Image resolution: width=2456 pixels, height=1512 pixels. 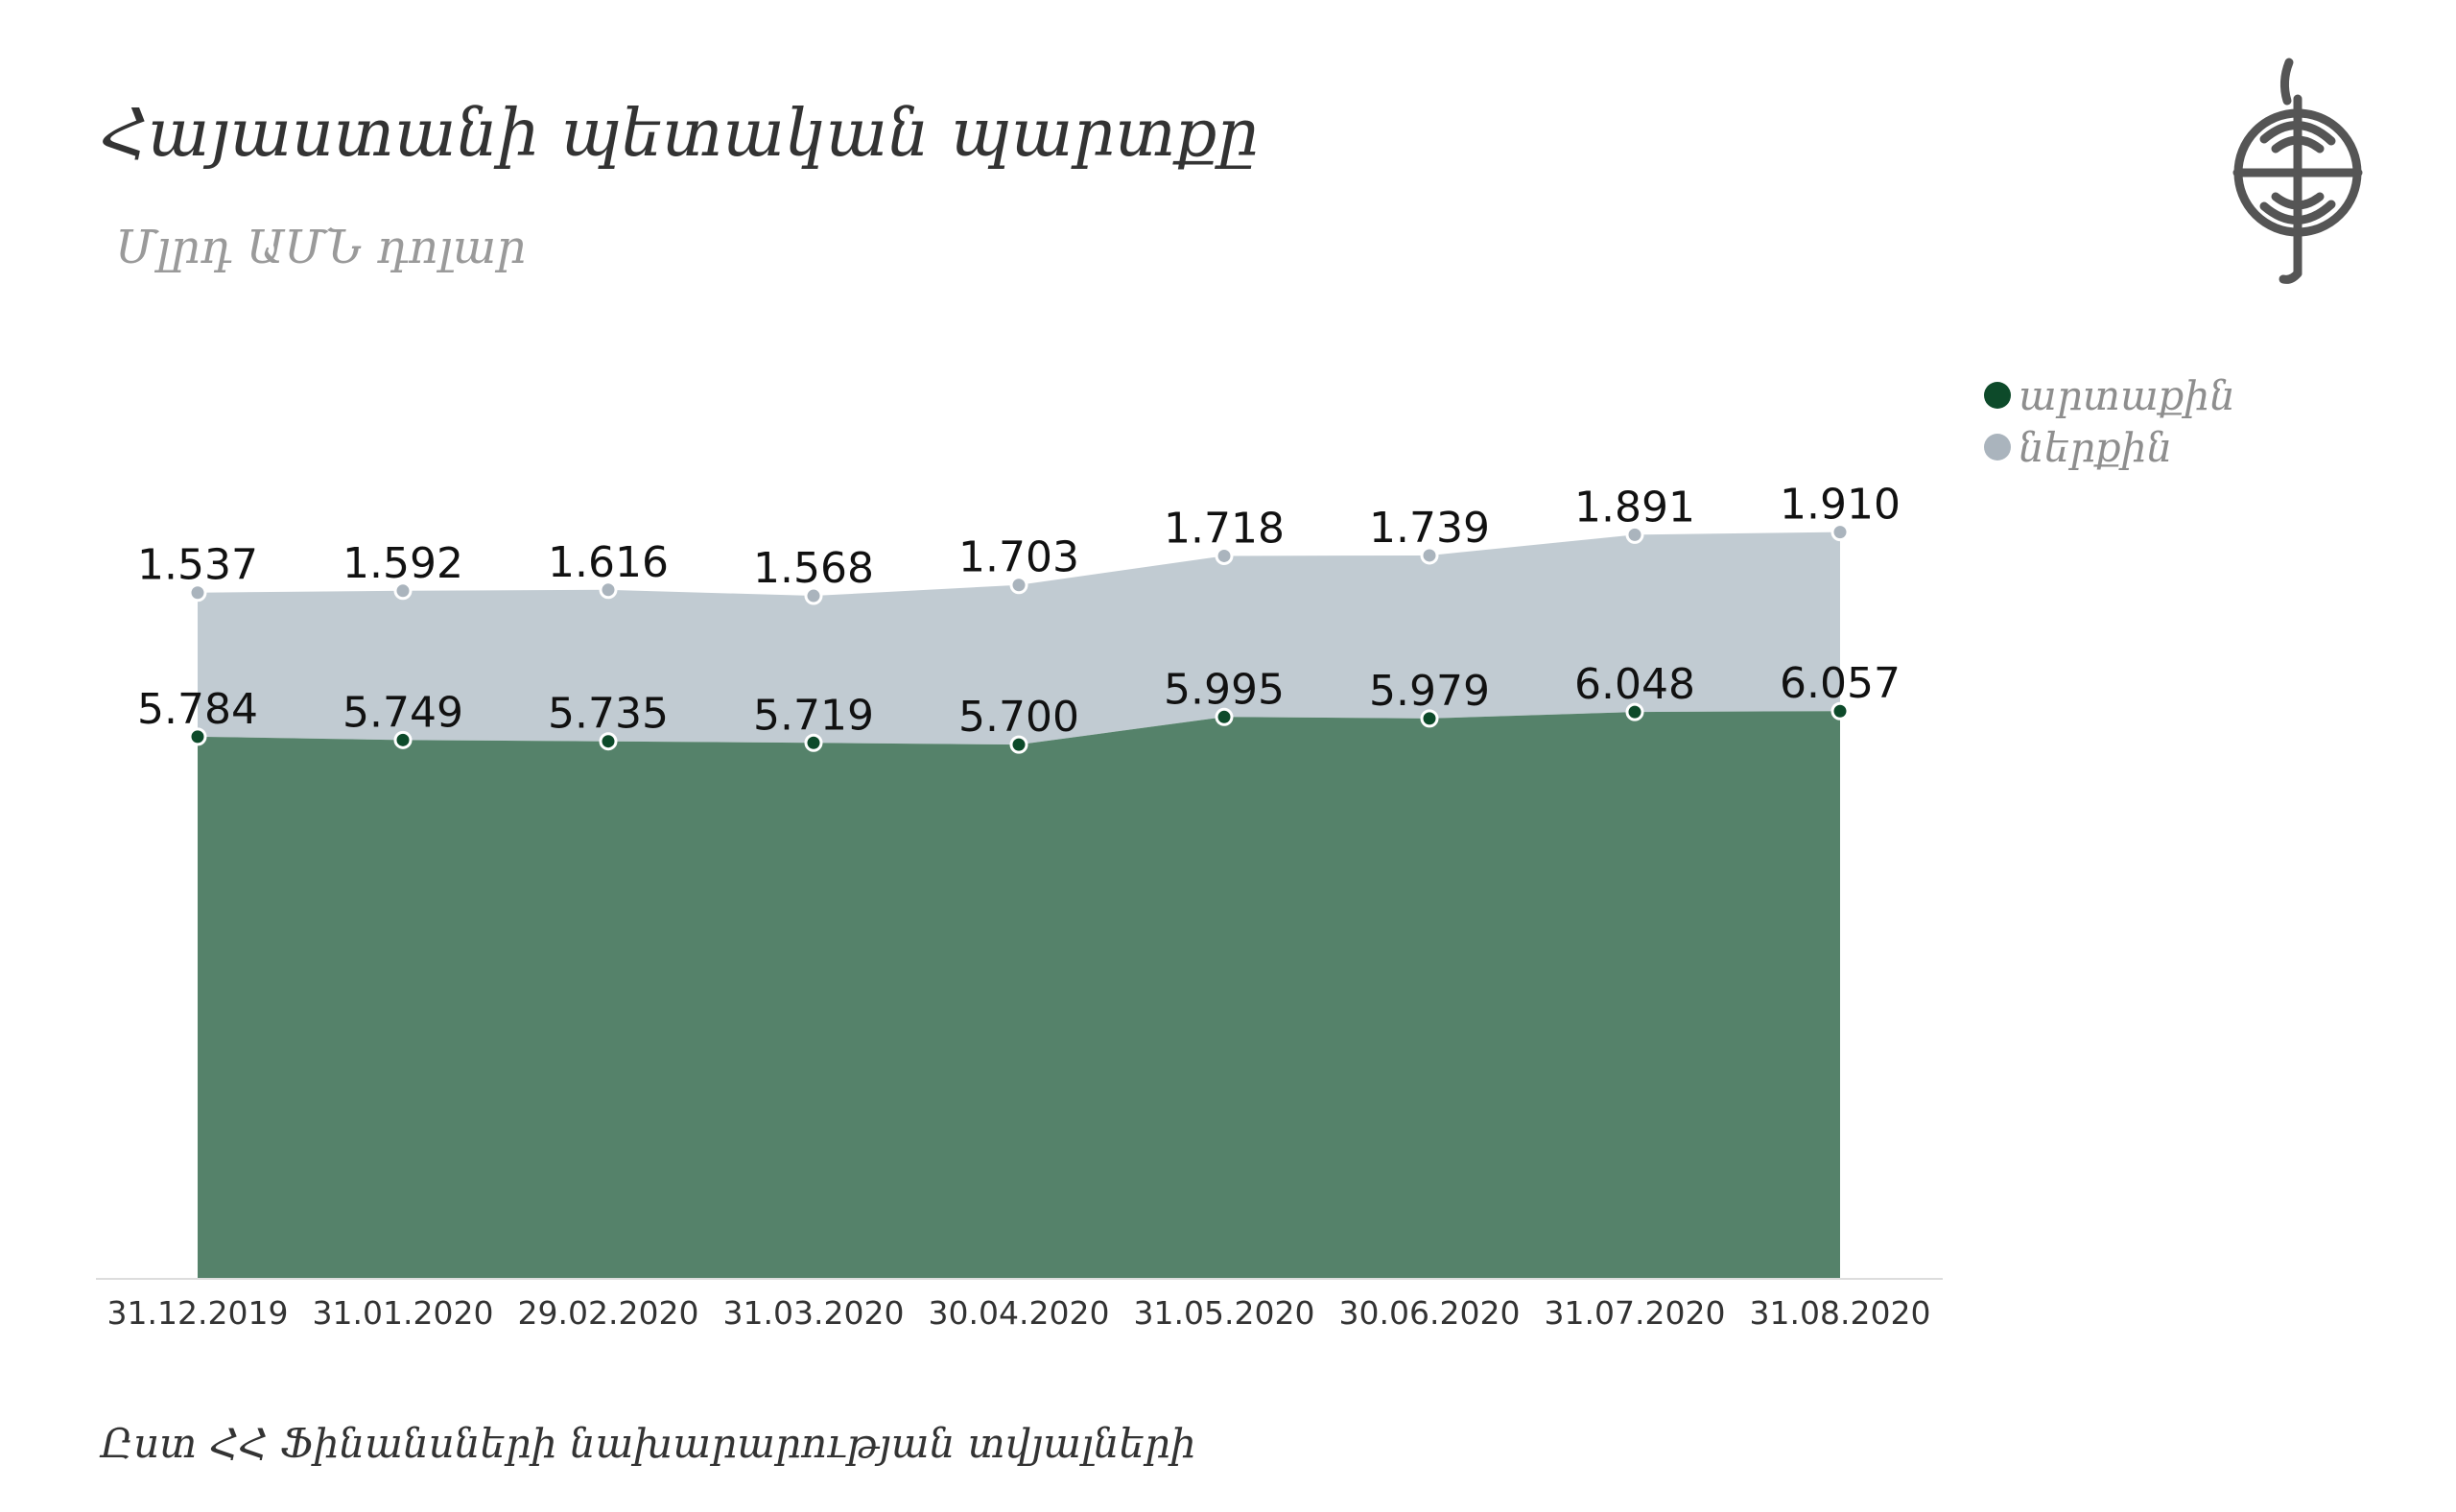 What do you see at coordinates (1018, 557) in the screenshot?
I see `data-label-domestic: 1.703` at bounding box center [1018, 557].